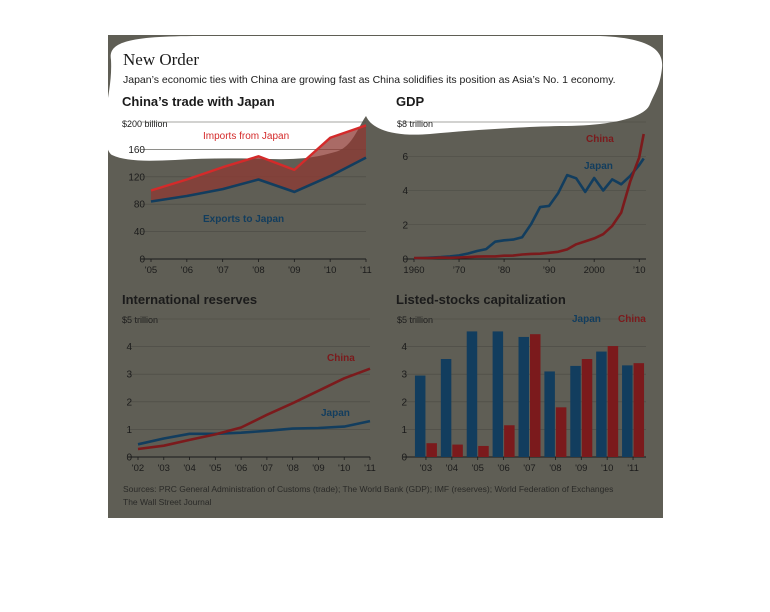 This screenshot has width=770, height=612. I want to click on trade-ytick-label: 0, so click(142, 260).